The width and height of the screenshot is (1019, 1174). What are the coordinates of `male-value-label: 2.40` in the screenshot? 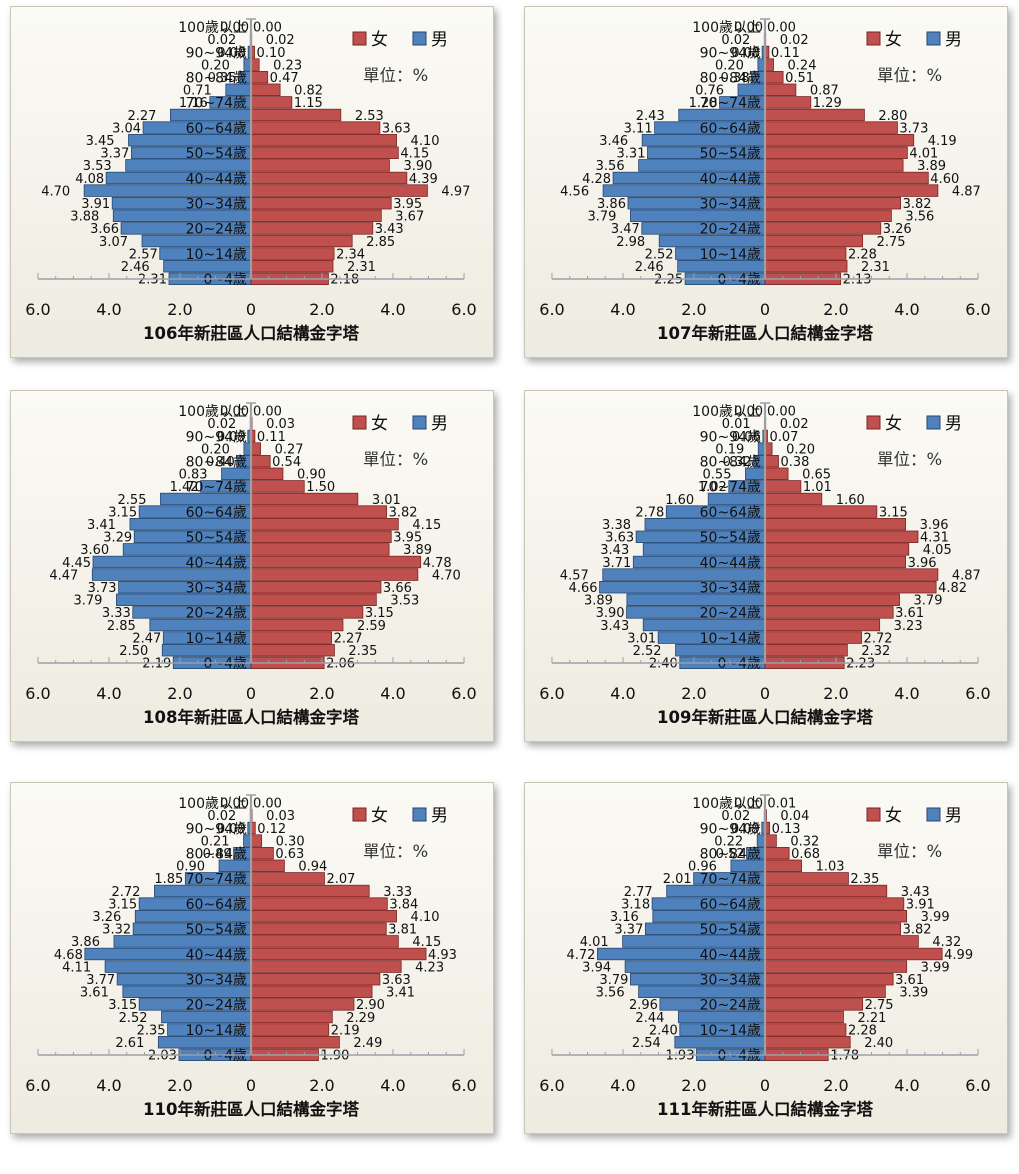 It's located at (663, 664).